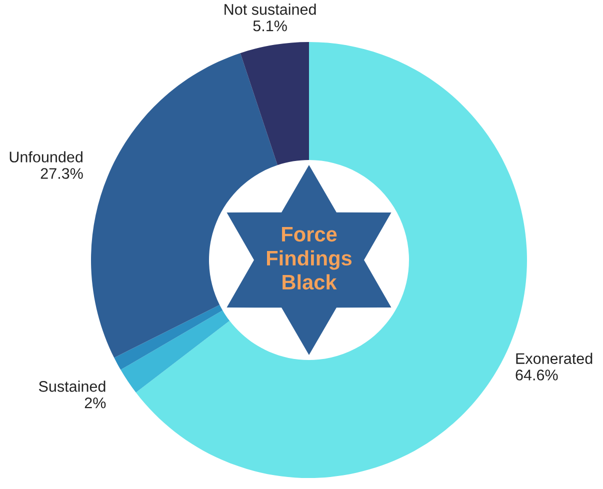 This screenshot has width=603, height=489. What do you see at coordinates (95, 402) in the screenshot?
I see `data-label: 2%` at bounding box center [95, 402].